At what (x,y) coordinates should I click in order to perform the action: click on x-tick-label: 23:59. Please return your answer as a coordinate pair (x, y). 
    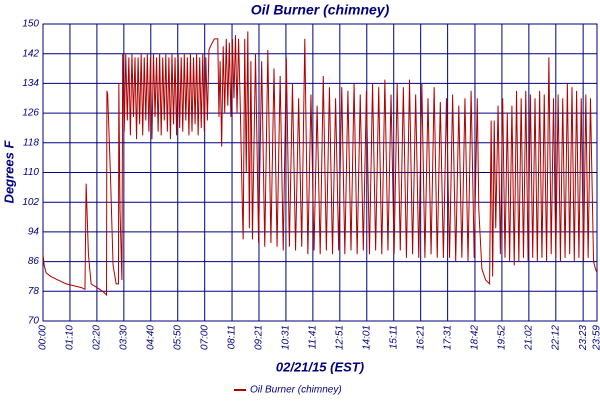
    Looking at the image, I should click on (596, 338).